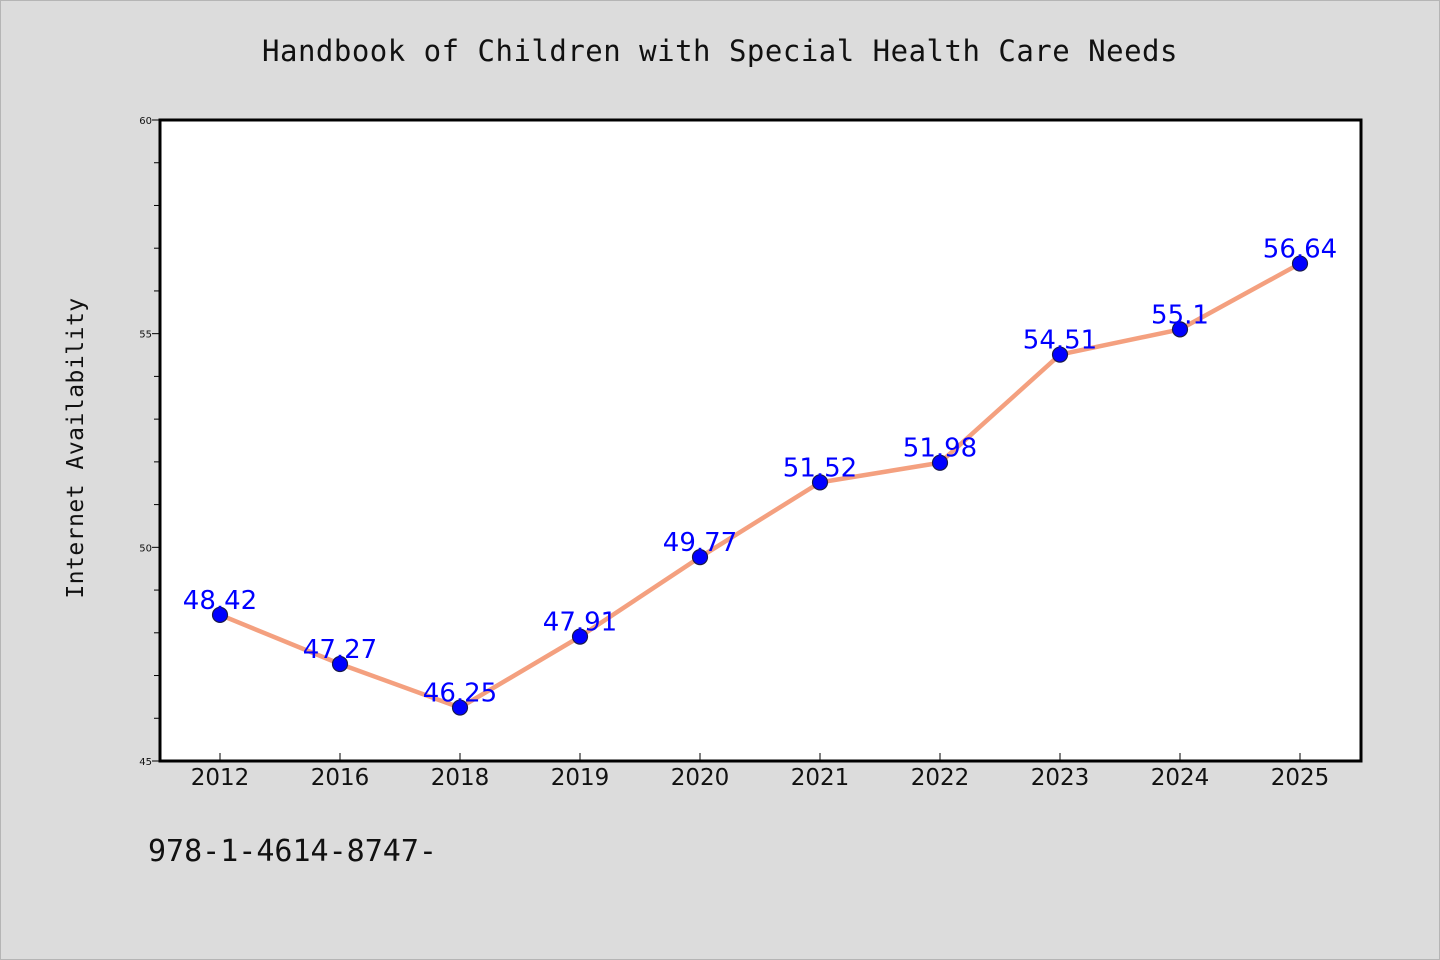 This screenshot has height=960, width=1440. Describe the element at coordinates (340, 650) in the screenshot. I see `data-label: 47.27` at that location.